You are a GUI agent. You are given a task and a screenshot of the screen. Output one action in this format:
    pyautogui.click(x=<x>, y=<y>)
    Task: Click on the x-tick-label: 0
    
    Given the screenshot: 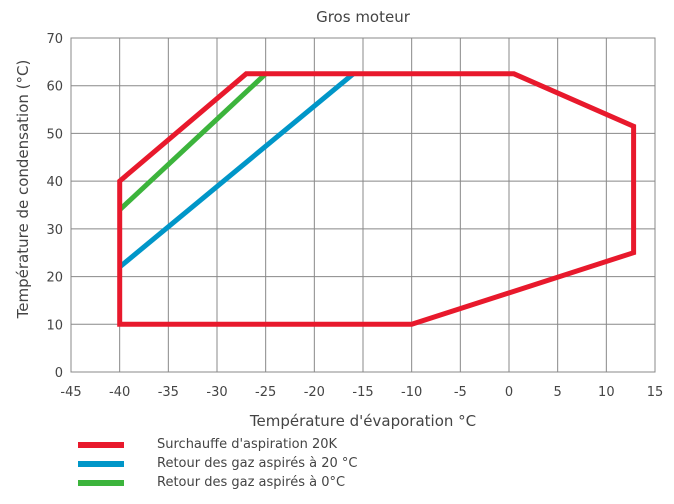 What is the action you would take?
    pyautogui.click(x=509, y=392)
    